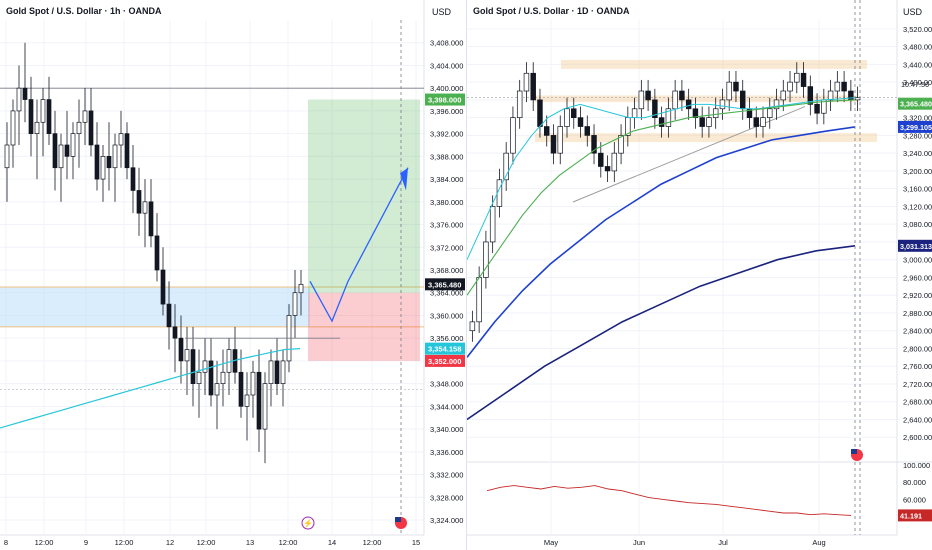 Image resolution: width=932 pixels, height=550 pixels. Describe the element at coordinates (86, 542) in the screenshot. I see `left-x-tick: 9` at that location.